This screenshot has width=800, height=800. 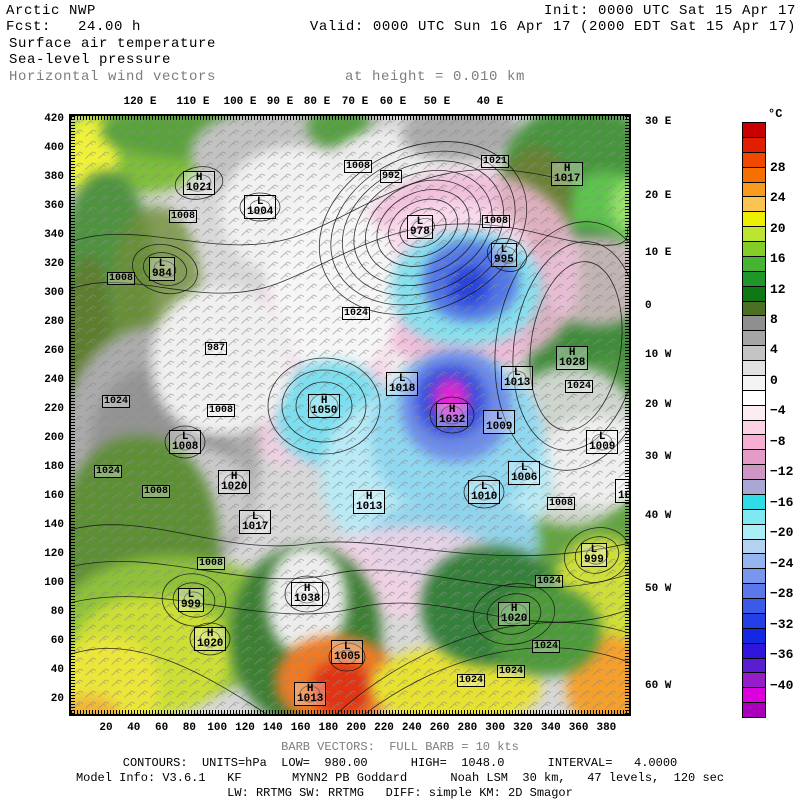 I want to click on left-row-label: 260, so click(x=54, y=351).